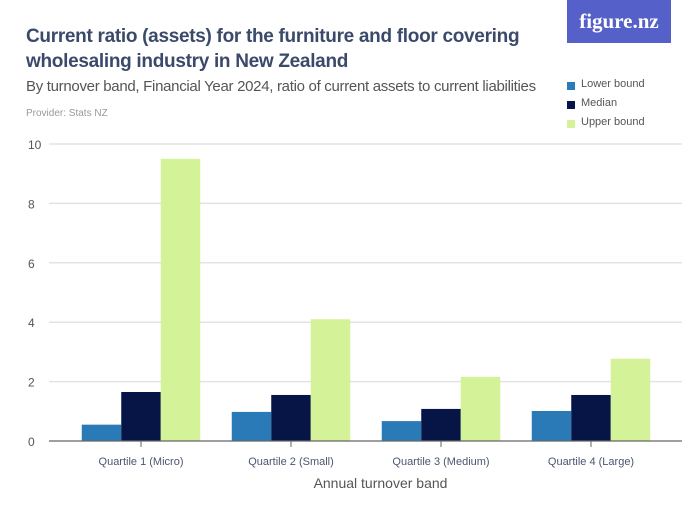 Image resolution: width=700 pixels, height=525 pixels. I want to click on y-tick-label: 0, so click(31, 442).